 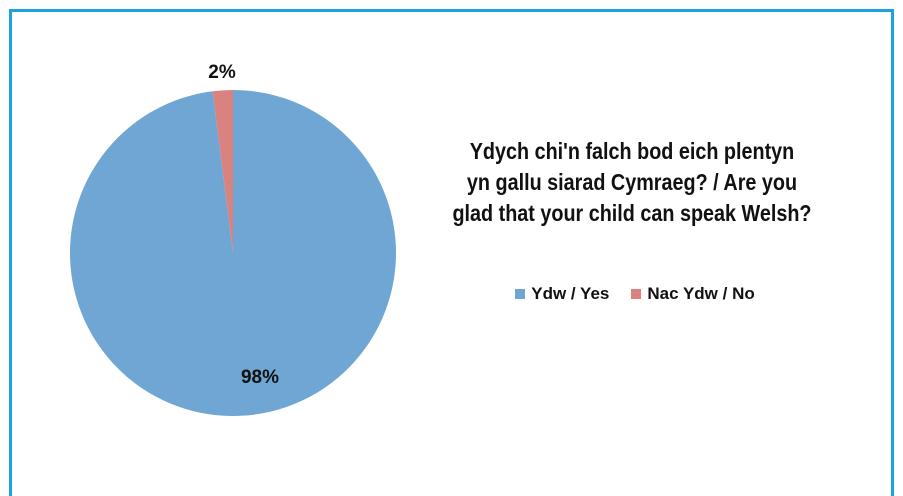 I want to click on data-label-no: 2%, so click(x=222, y=72).